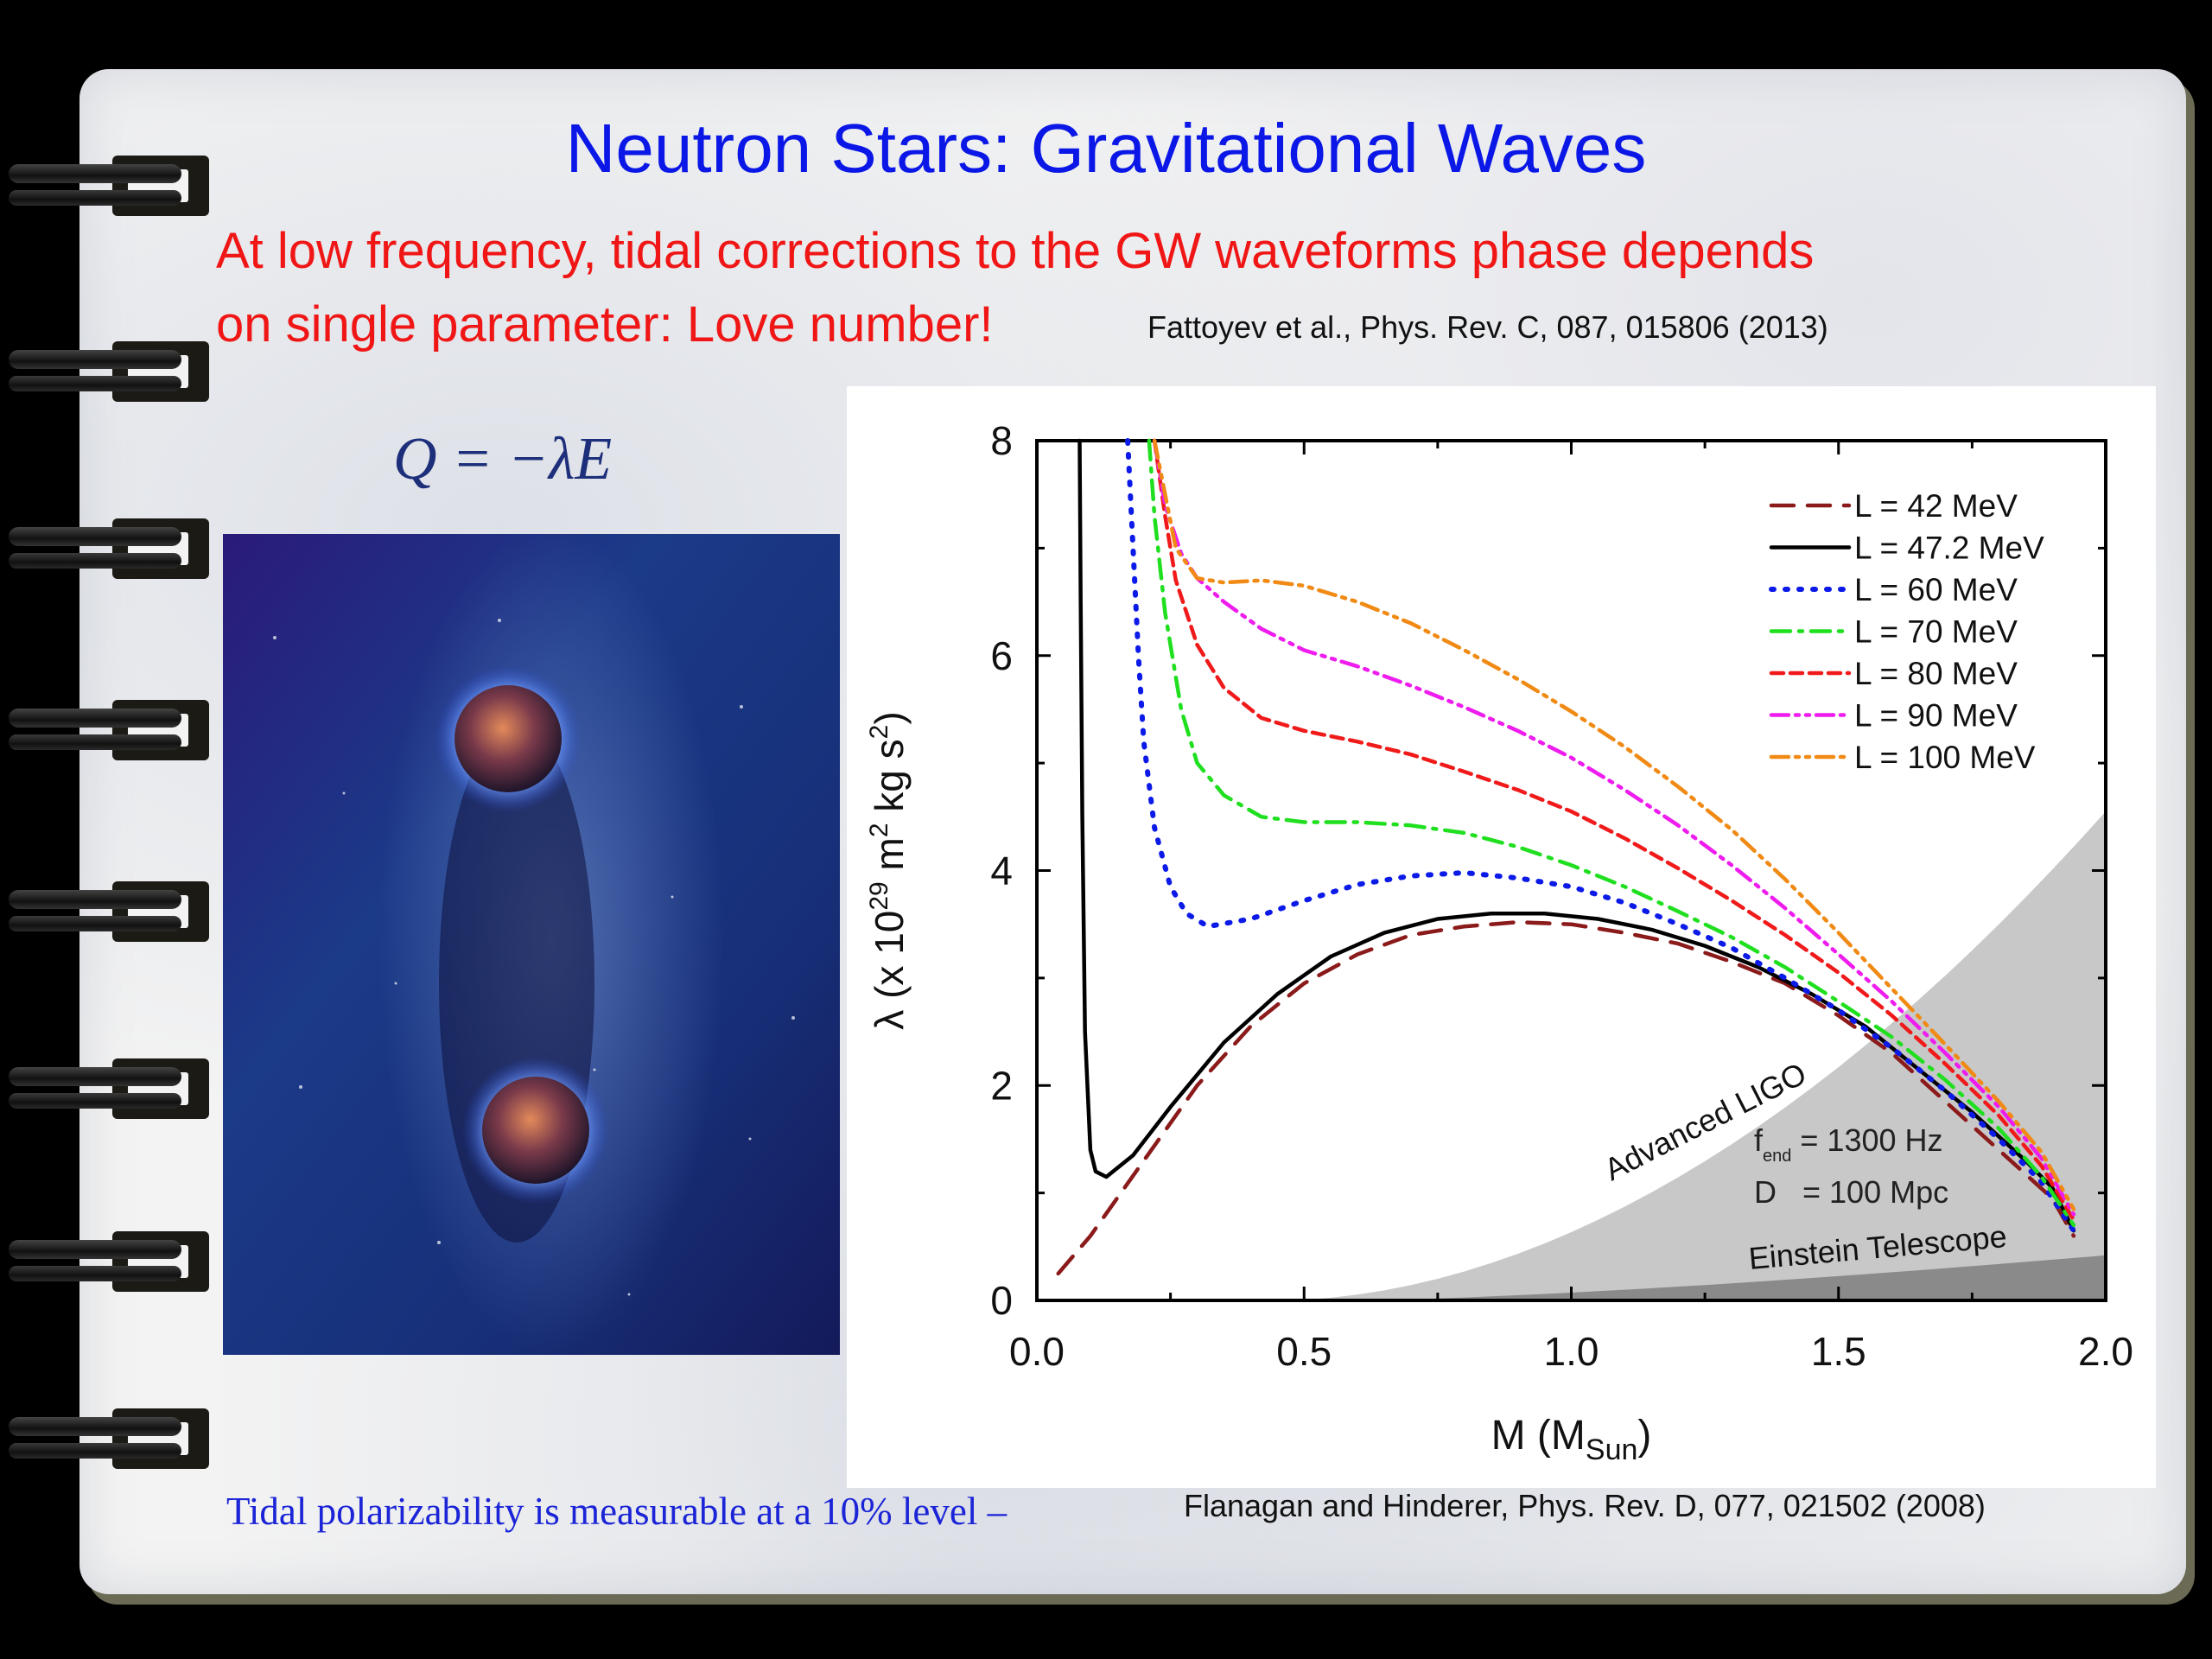 The height and width of the screenshot is (1659, 2212). What do you see at coordinates (1304, 1351) in the screenshot?
I see `x-tick-label: 0.5` at bounding box center [1304, 1351].